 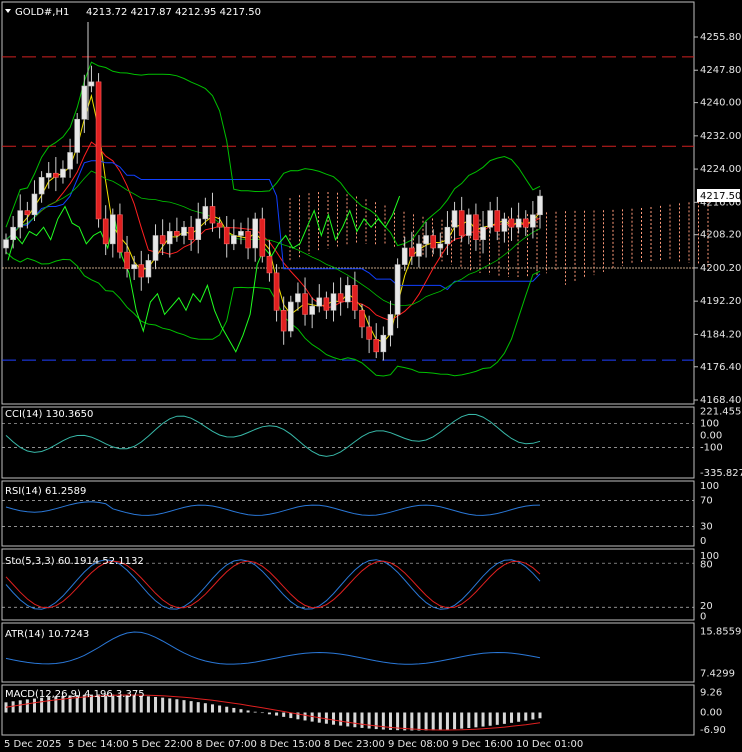 What do you see at coordinates (273, 712) in the screenshot?
I see `macd-signal-line` at bounding box center [273, 712].